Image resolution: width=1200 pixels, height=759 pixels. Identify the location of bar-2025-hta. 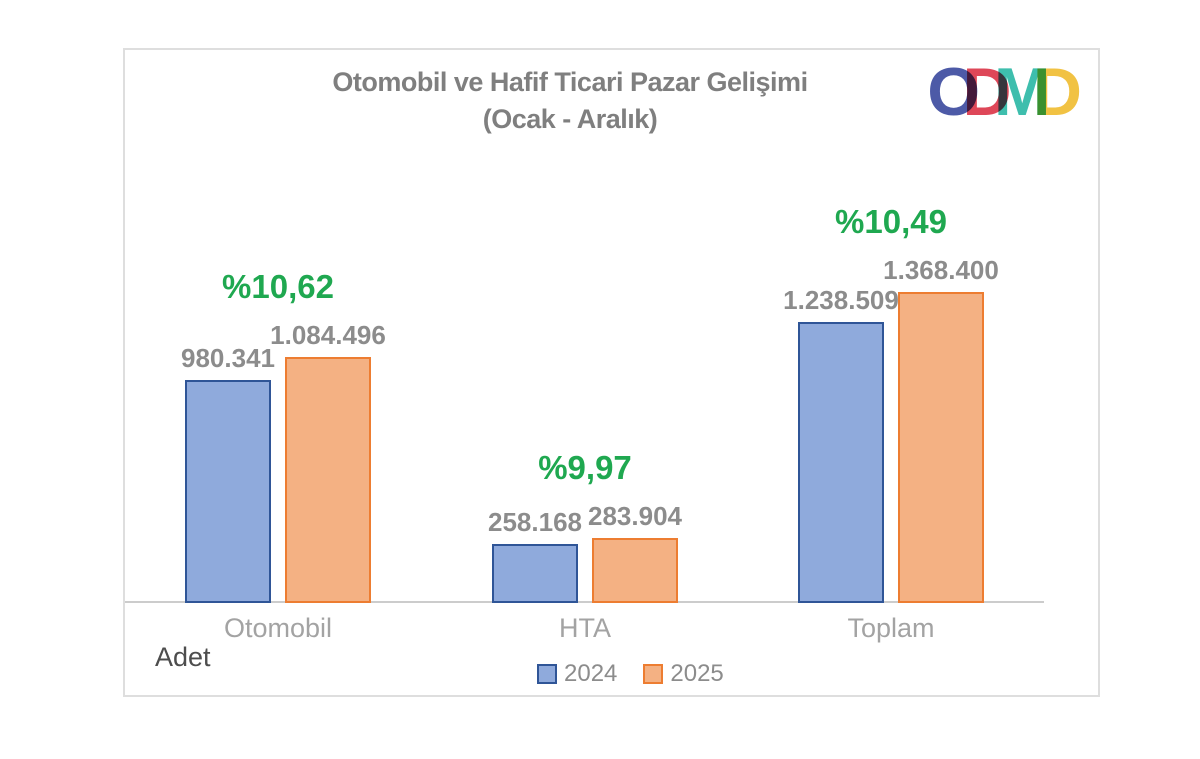
(635, 570).